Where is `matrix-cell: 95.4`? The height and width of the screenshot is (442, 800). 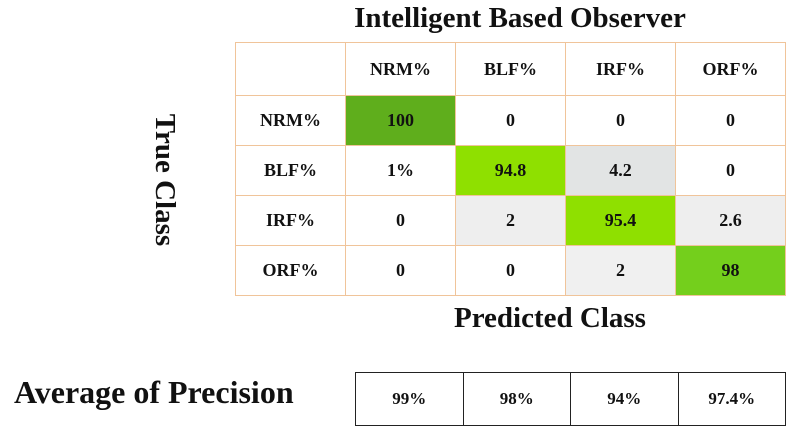 matrix-cell: 95.4 is located at coordinates (620, 220).